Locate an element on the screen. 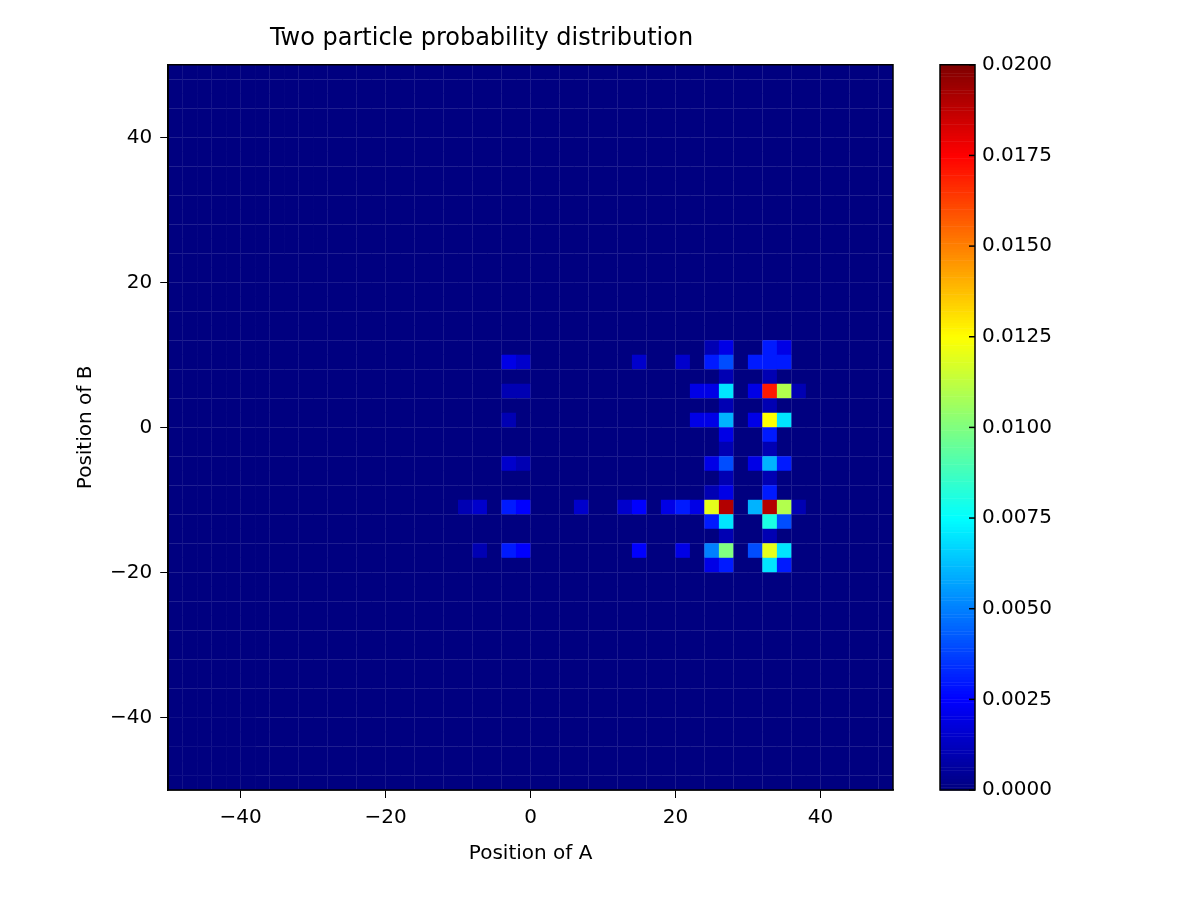 The width and height of the screenshot is (1200, 900). x-tick-label: 0 is located at coordinates (530, 816).